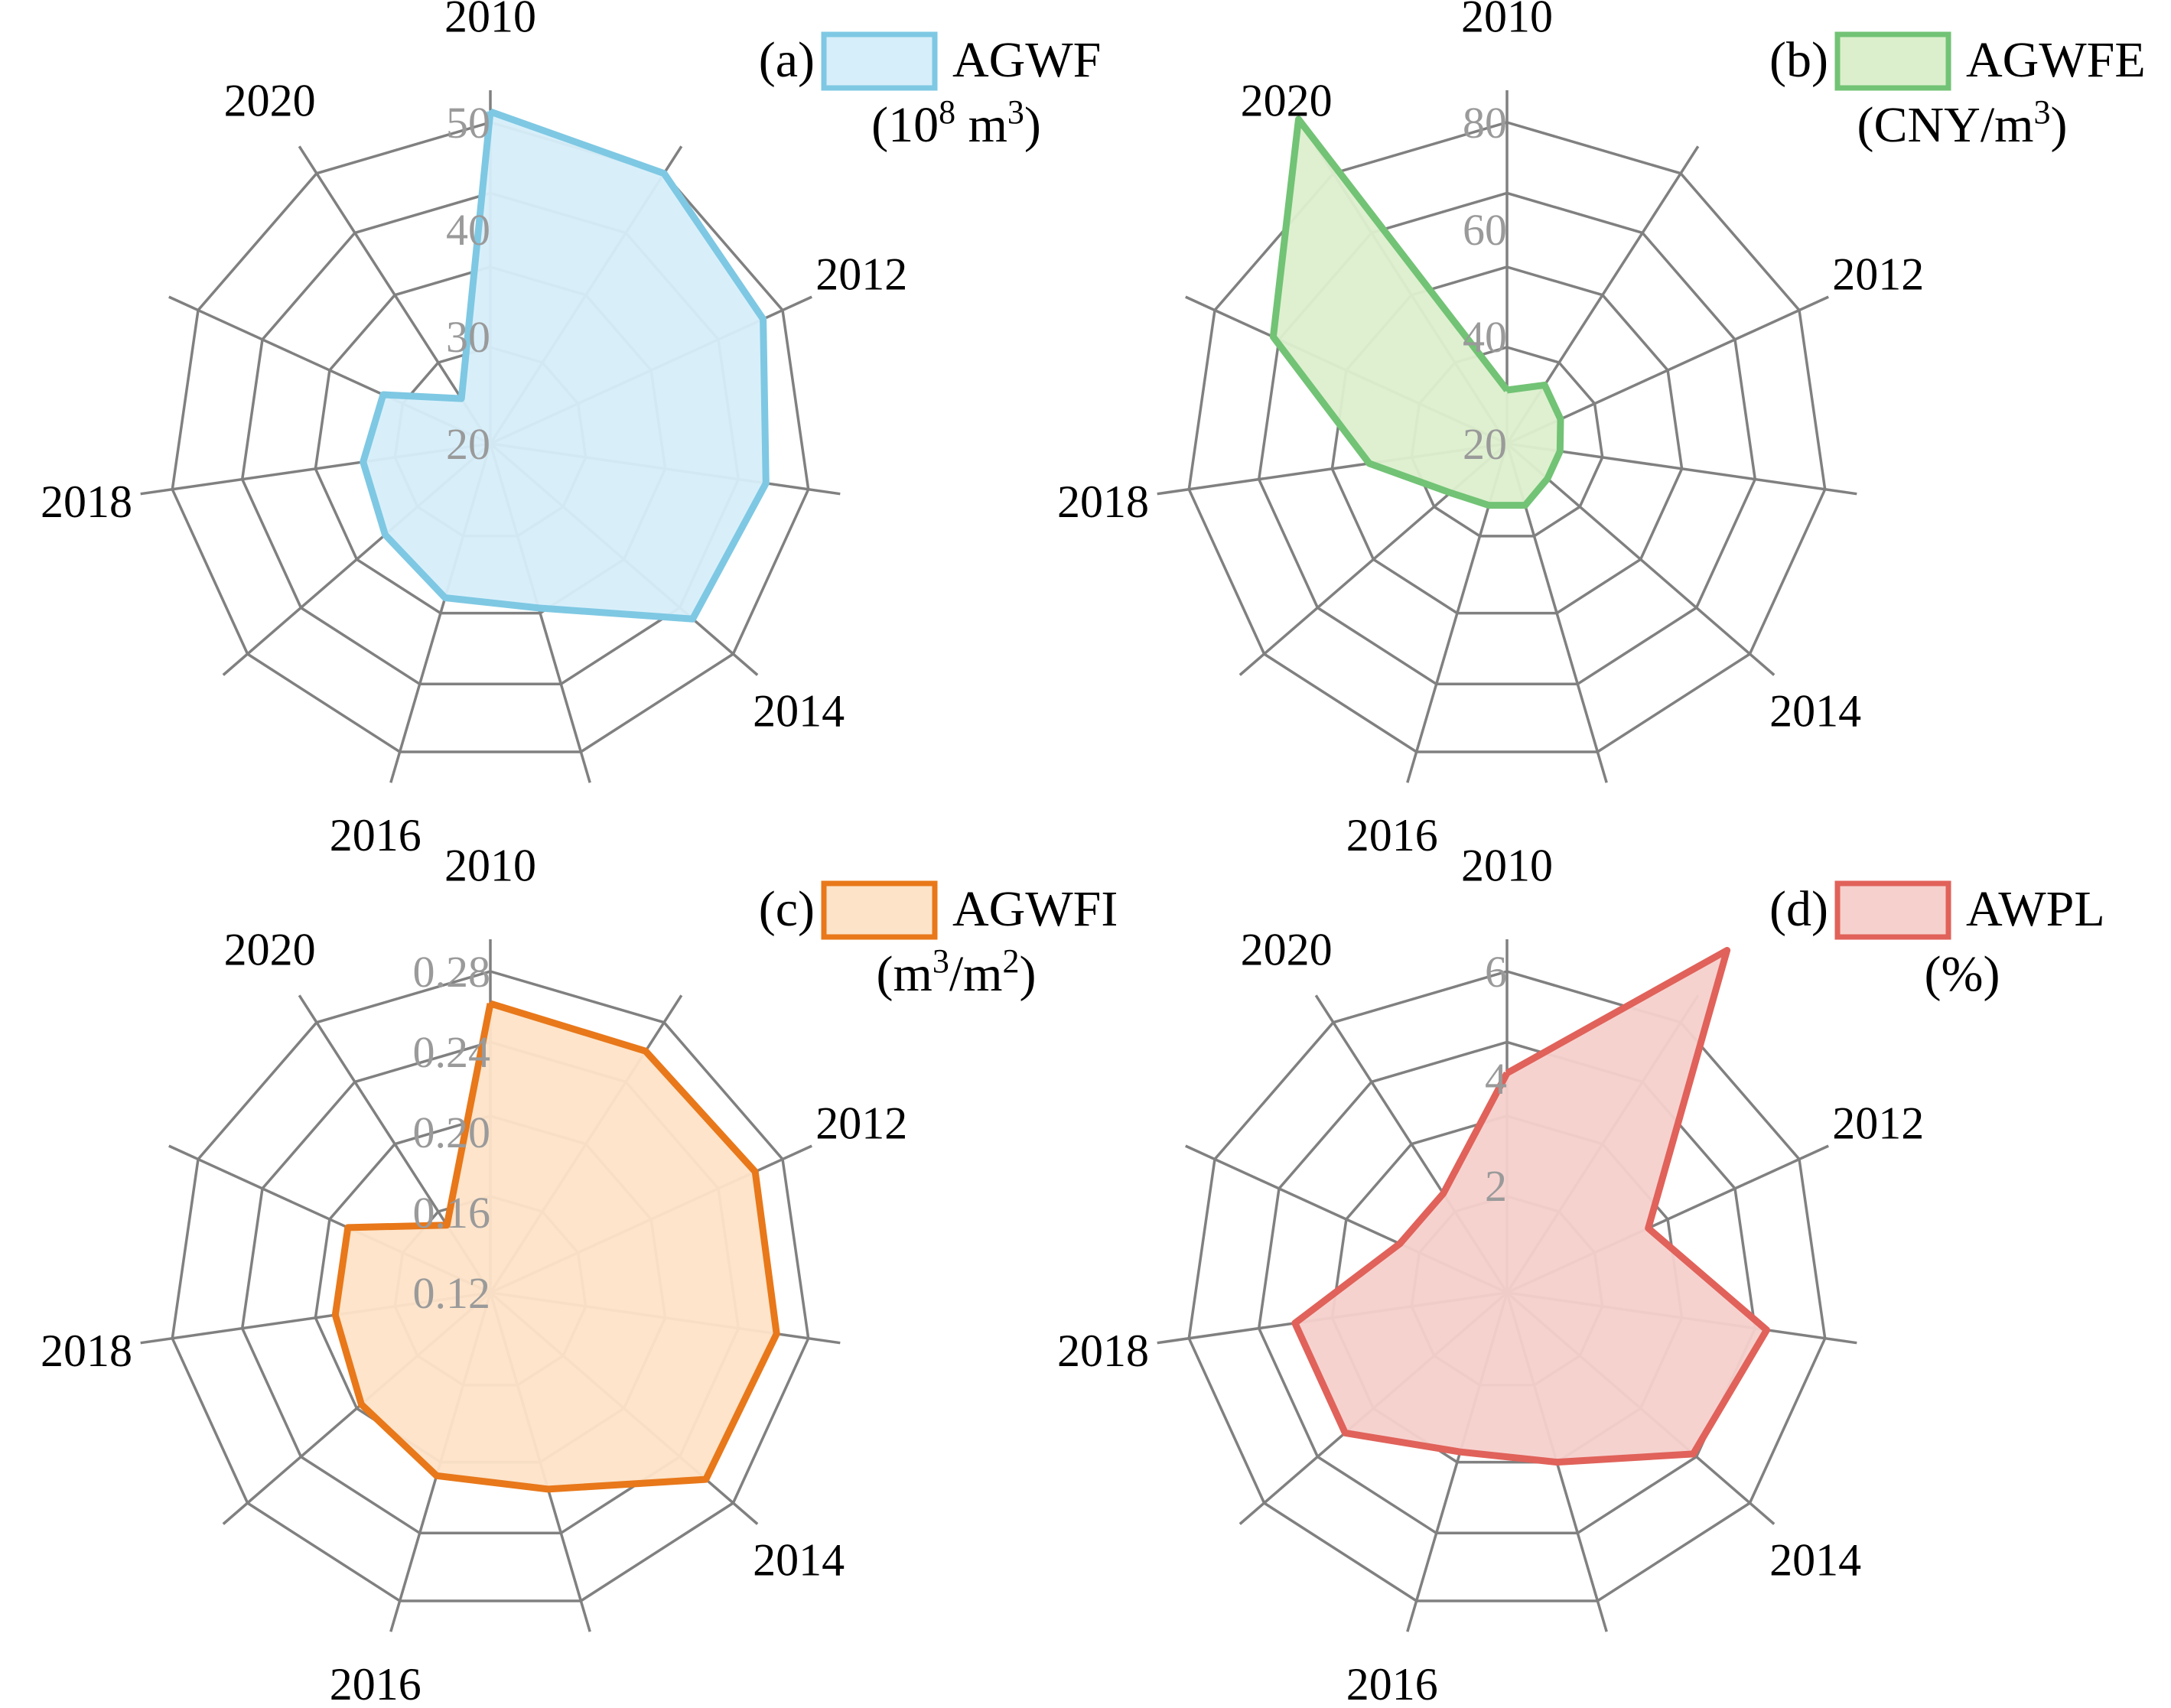  What do you see at coordinates (452, 1052) in the screenshot?
I see `radial-tick-label: 0.24` at bounding box center [452, 1052].